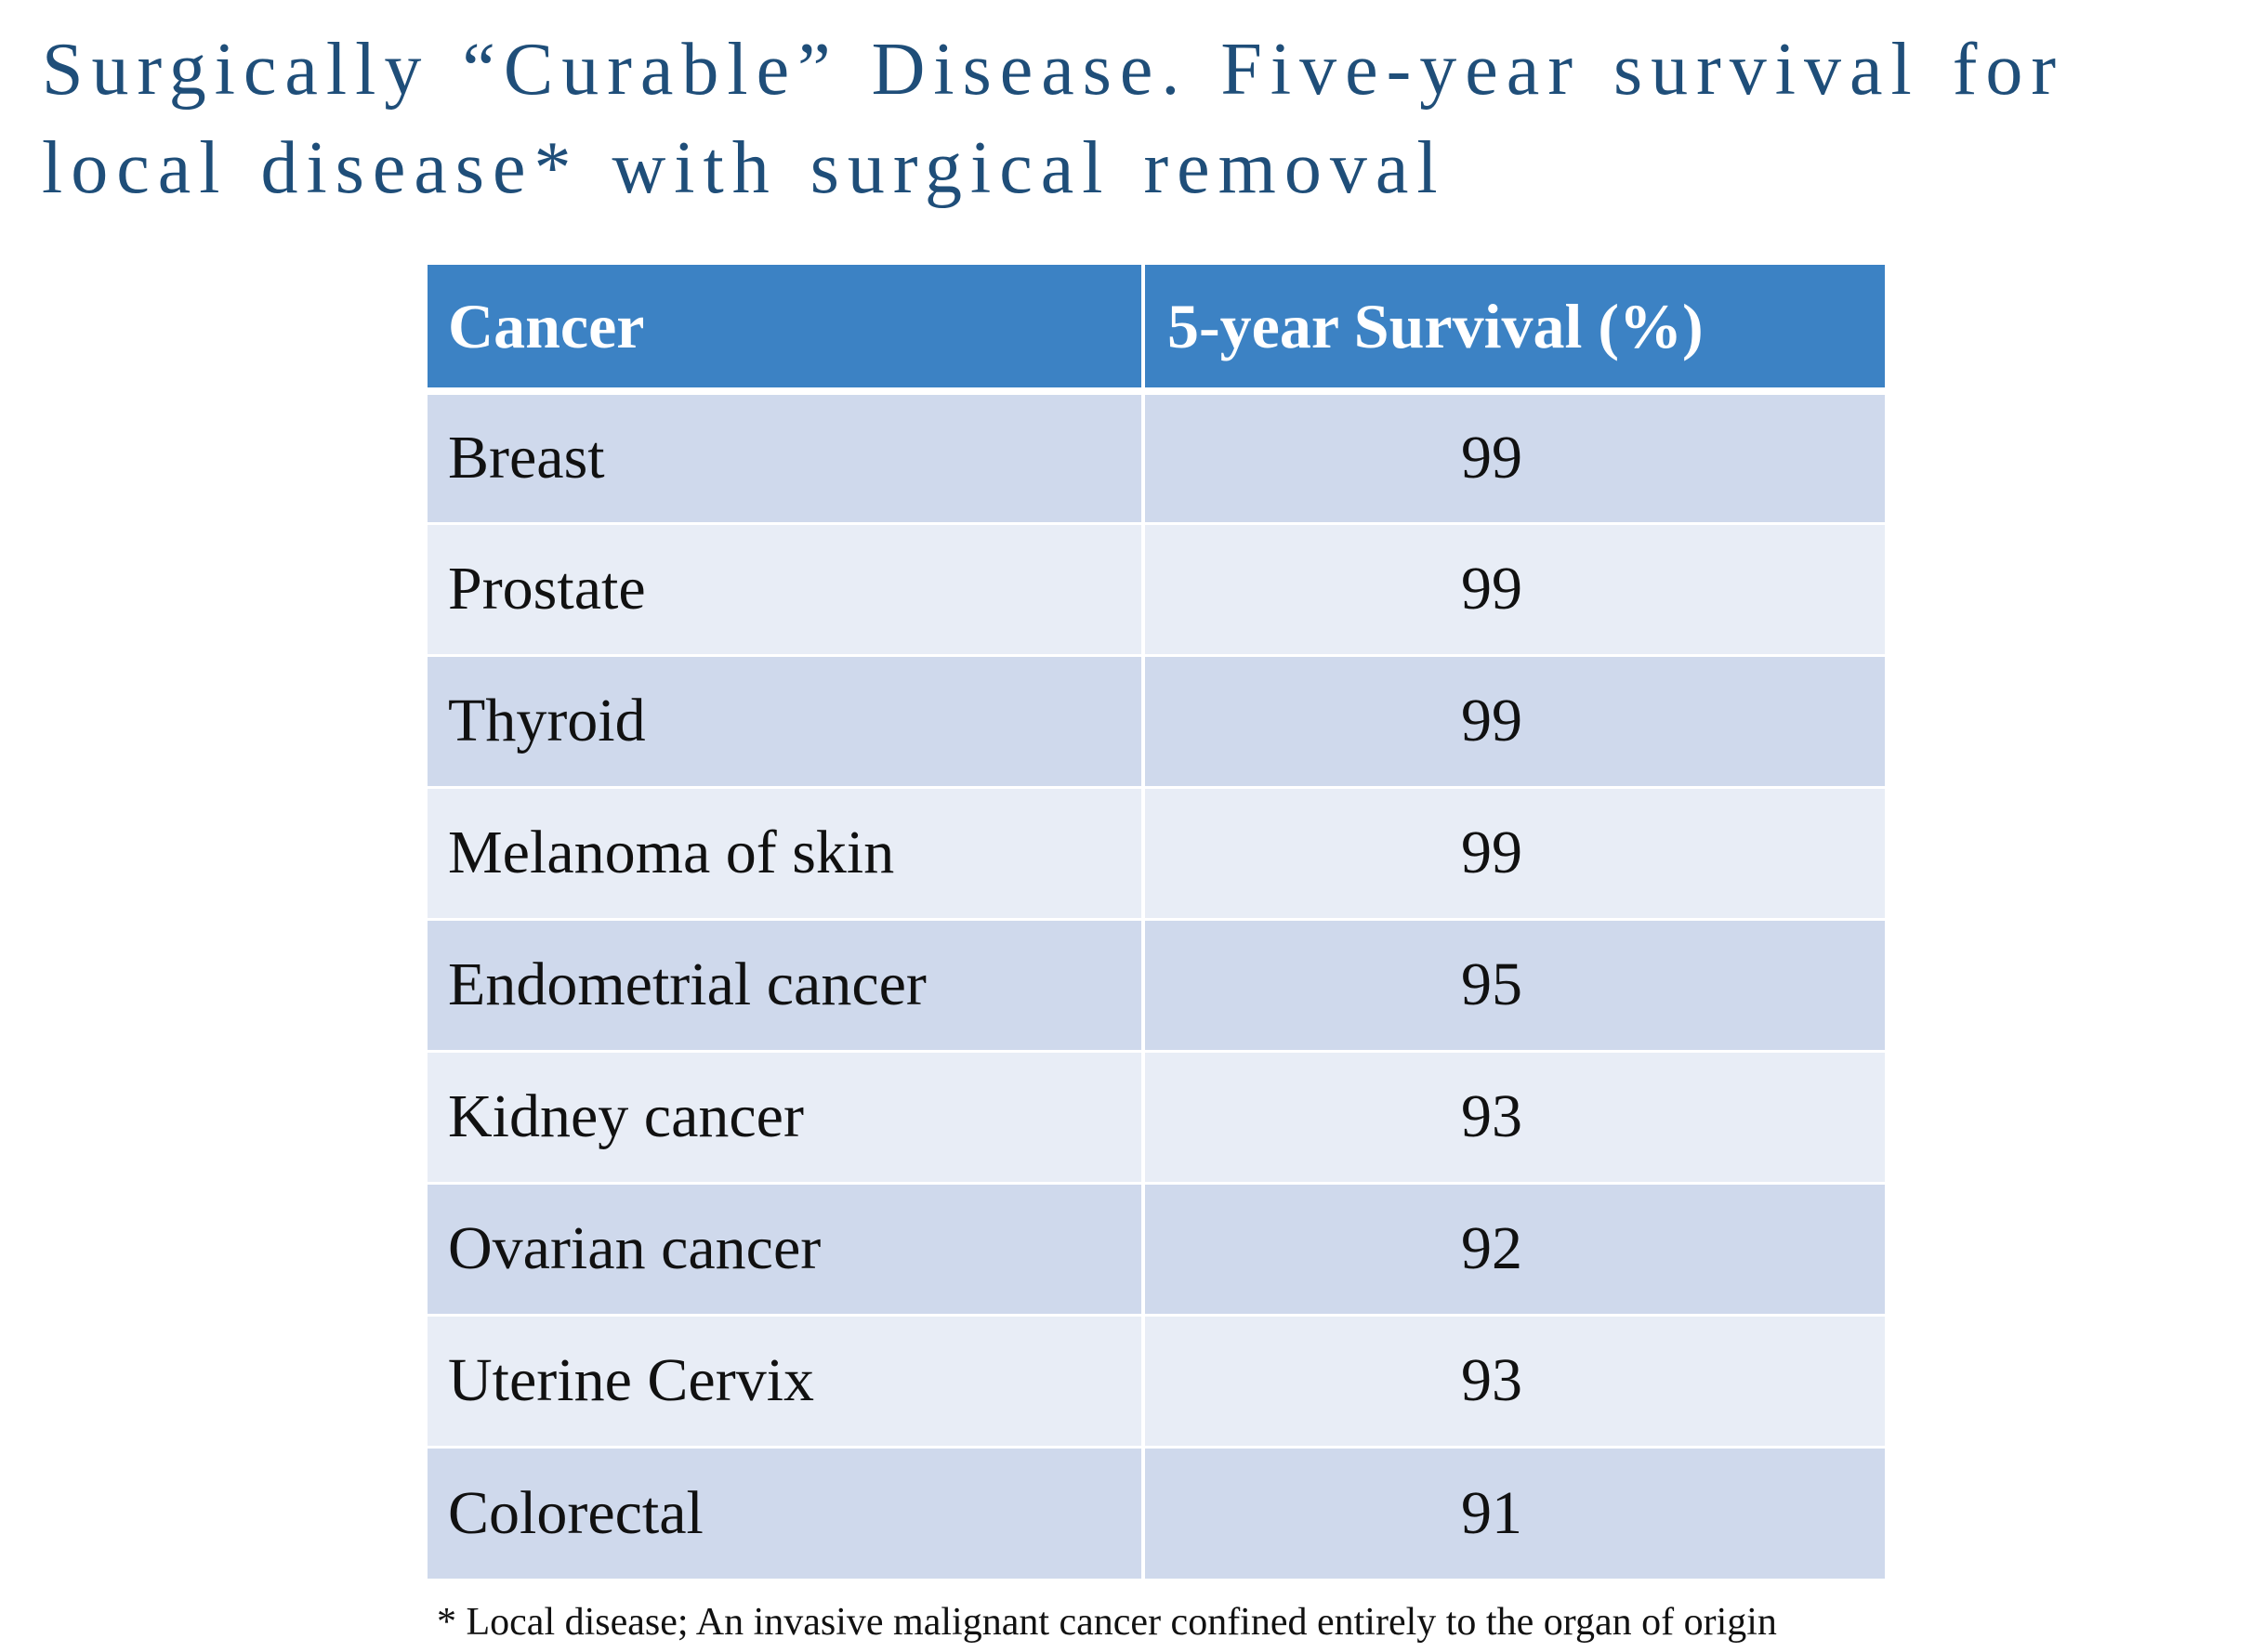 This screenshot has height=1652, width=2251. Describe the element at coordinates (785, 720) in the screenshot. I see `cancer-name-cell: Thyroid` at that location.